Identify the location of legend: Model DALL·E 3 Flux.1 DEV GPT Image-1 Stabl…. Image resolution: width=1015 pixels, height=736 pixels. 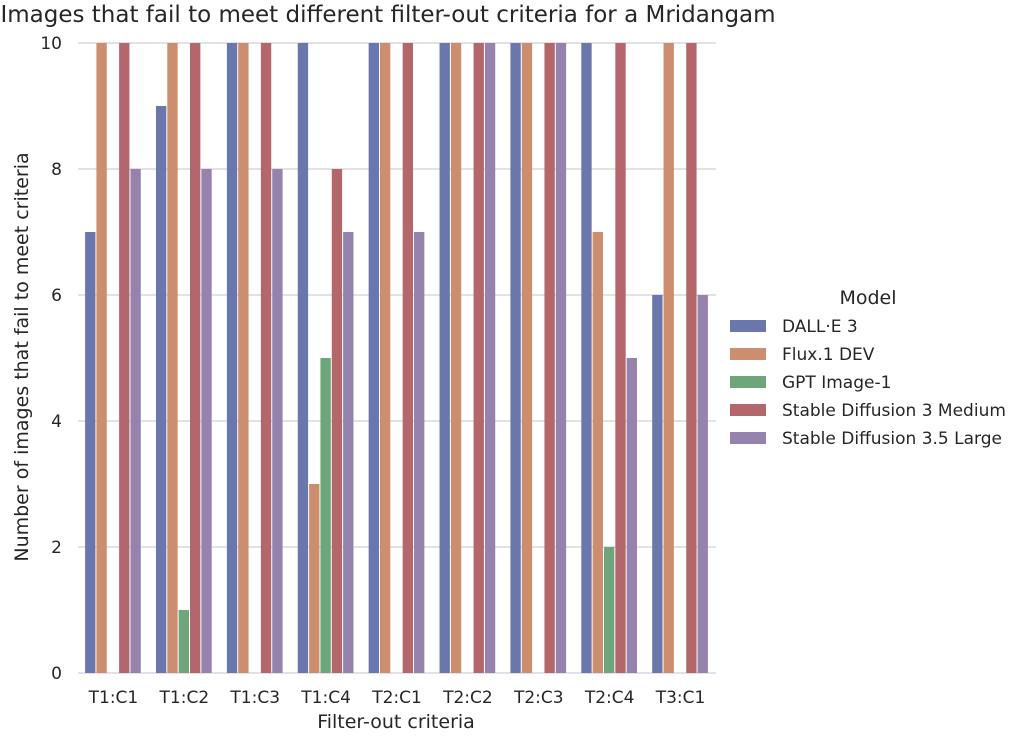
(868, 368).